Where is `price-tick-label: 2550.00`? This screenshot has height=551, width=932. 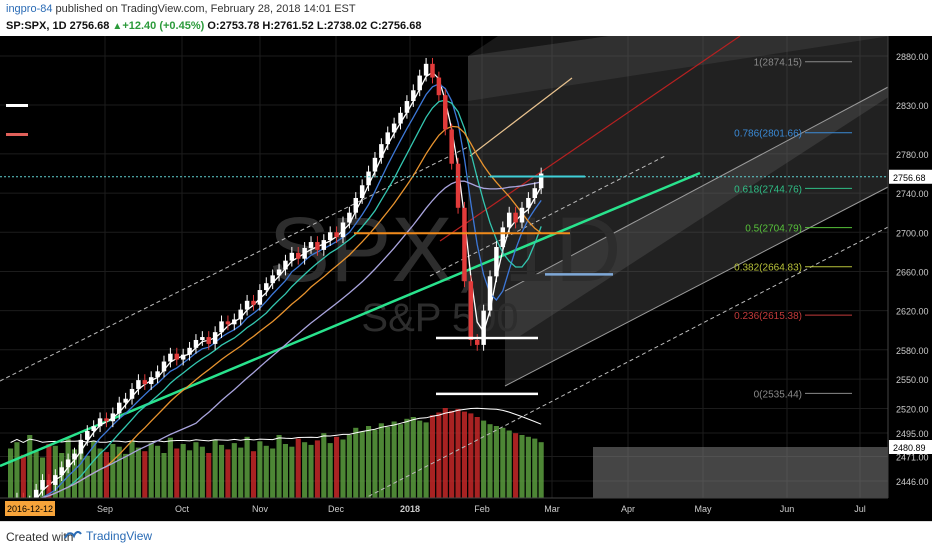
price-tick-label: 2550.00 is located at coordinates (912, 380).